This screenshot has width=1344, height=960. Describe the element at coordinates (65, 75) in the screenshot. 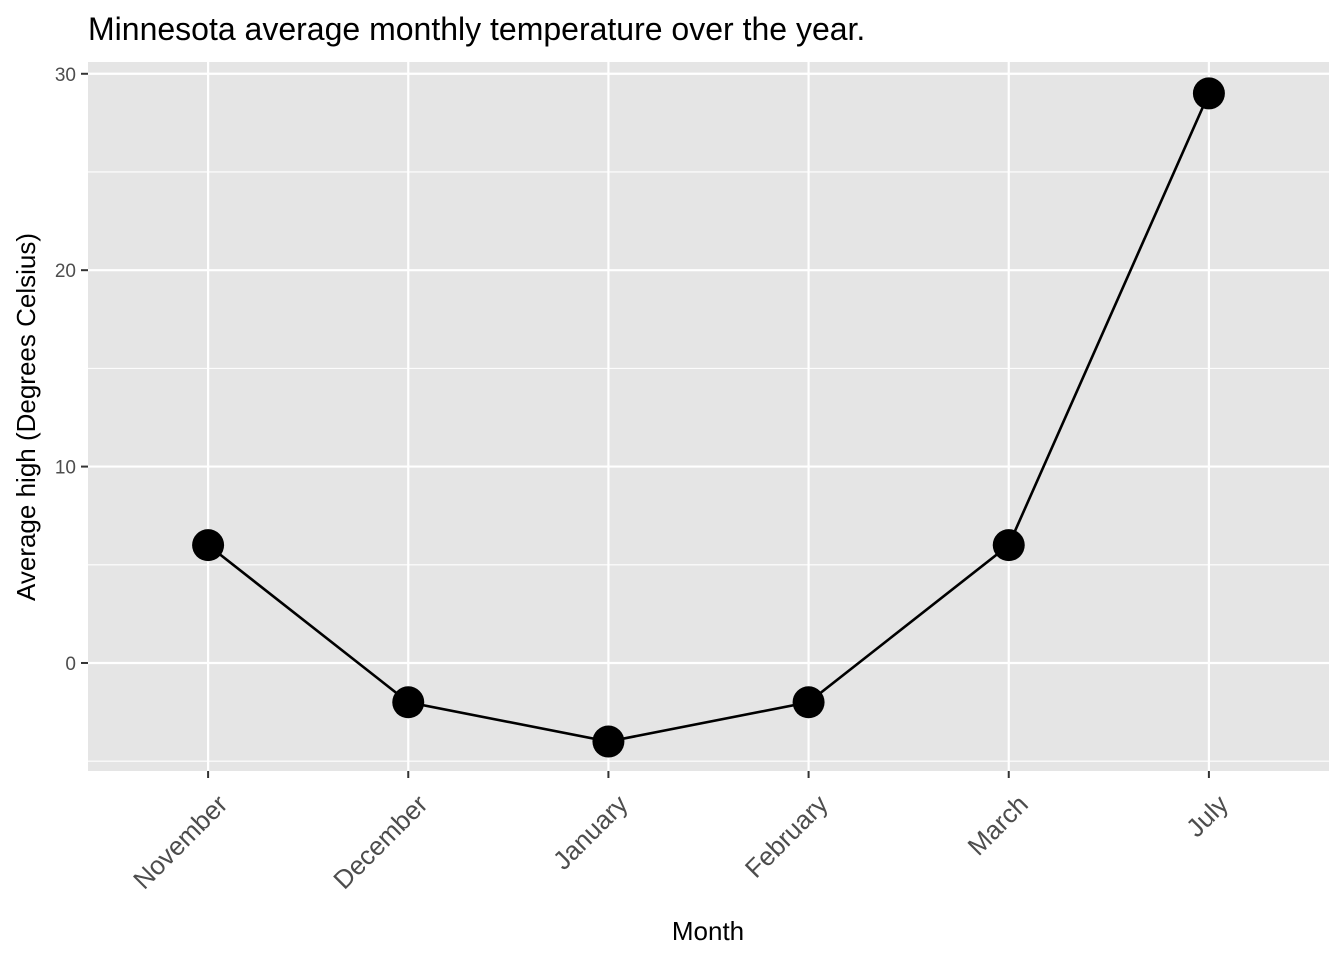

I see `y-tick-label: 30` at that location.